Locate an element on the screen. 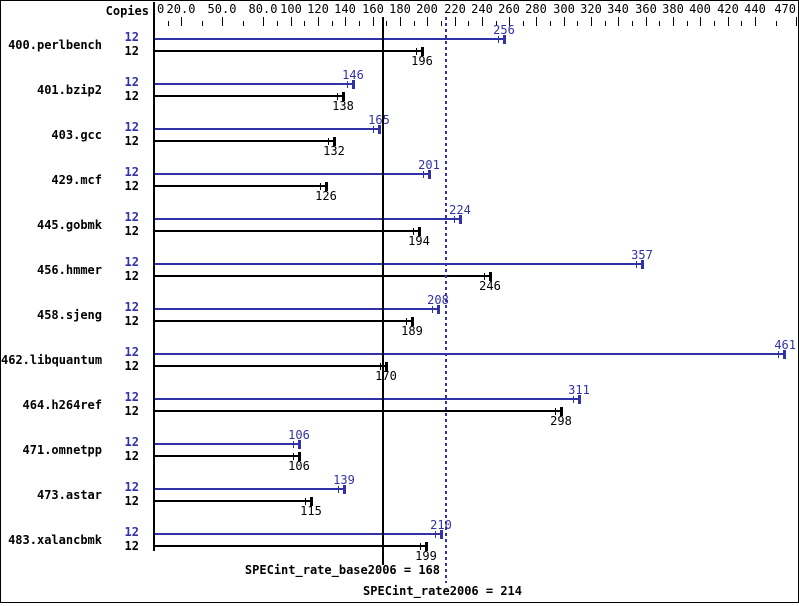  axis-tick-label: 160 is located at coordinates (373, 9).